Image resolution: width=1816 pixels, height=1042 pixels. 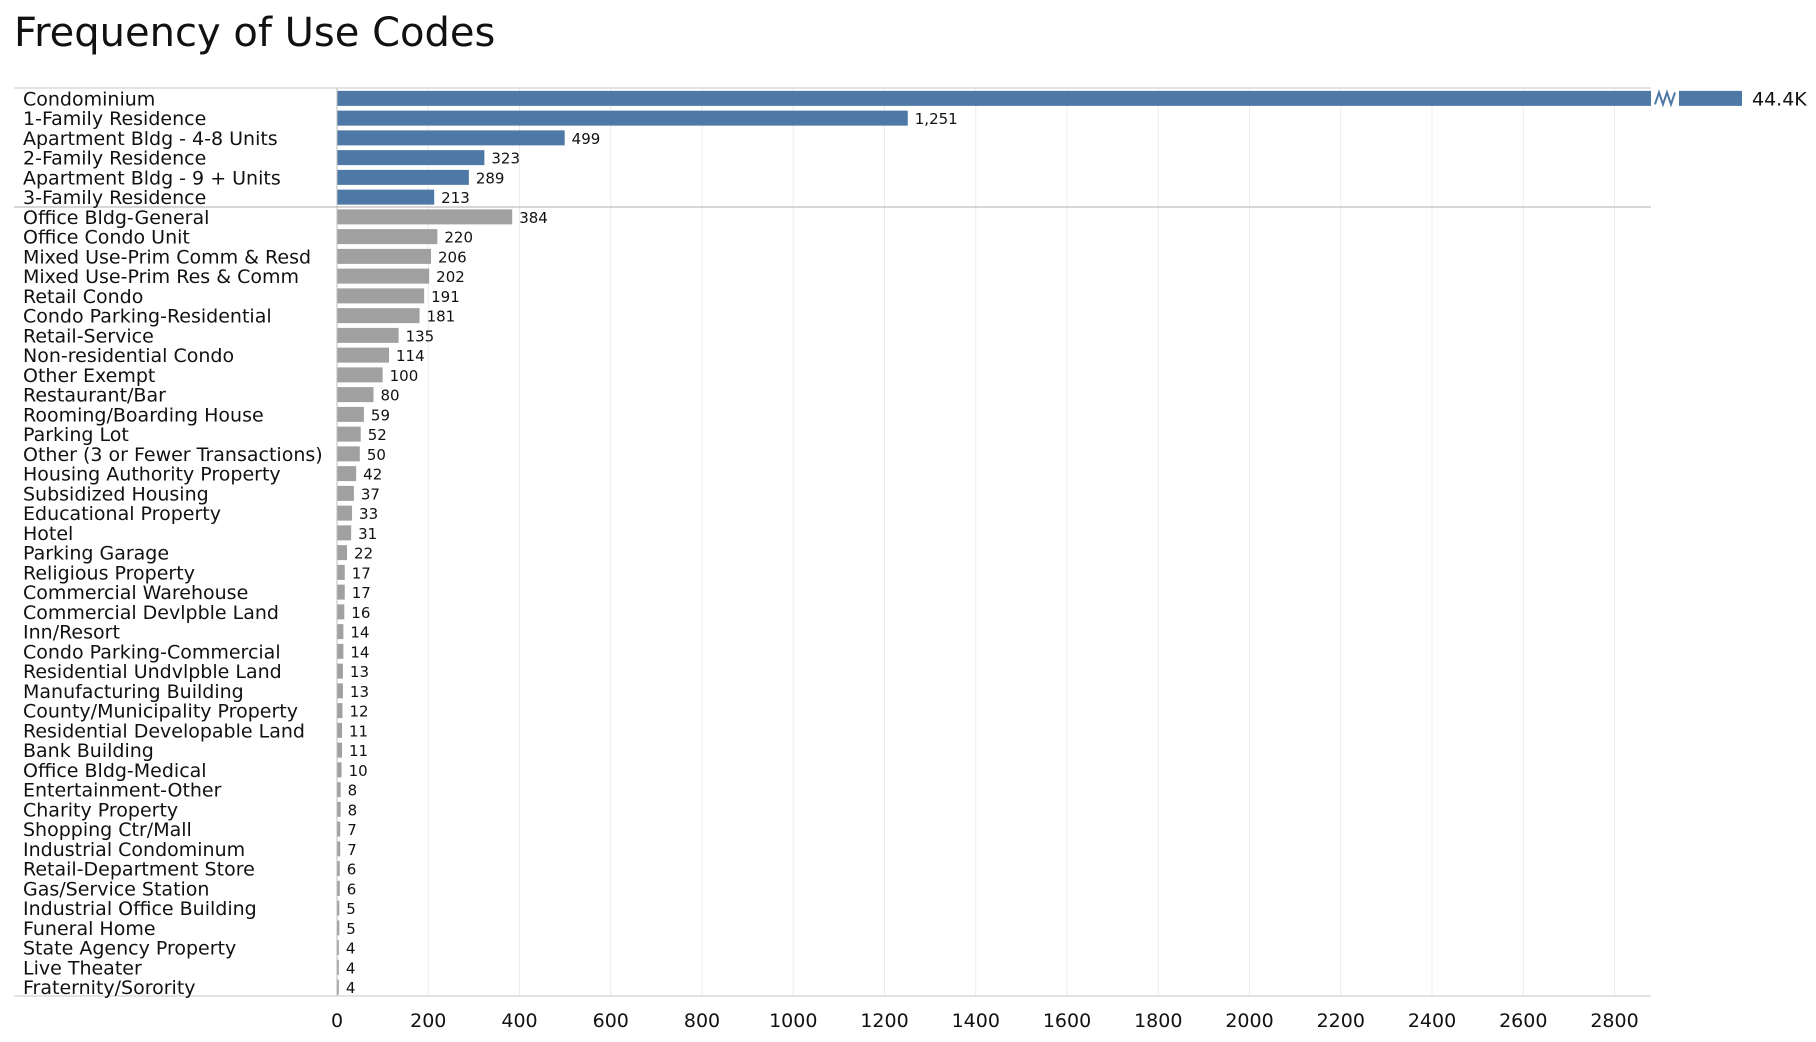 I want to click on x-tick-label: 800, so click(x=702, y=1021).